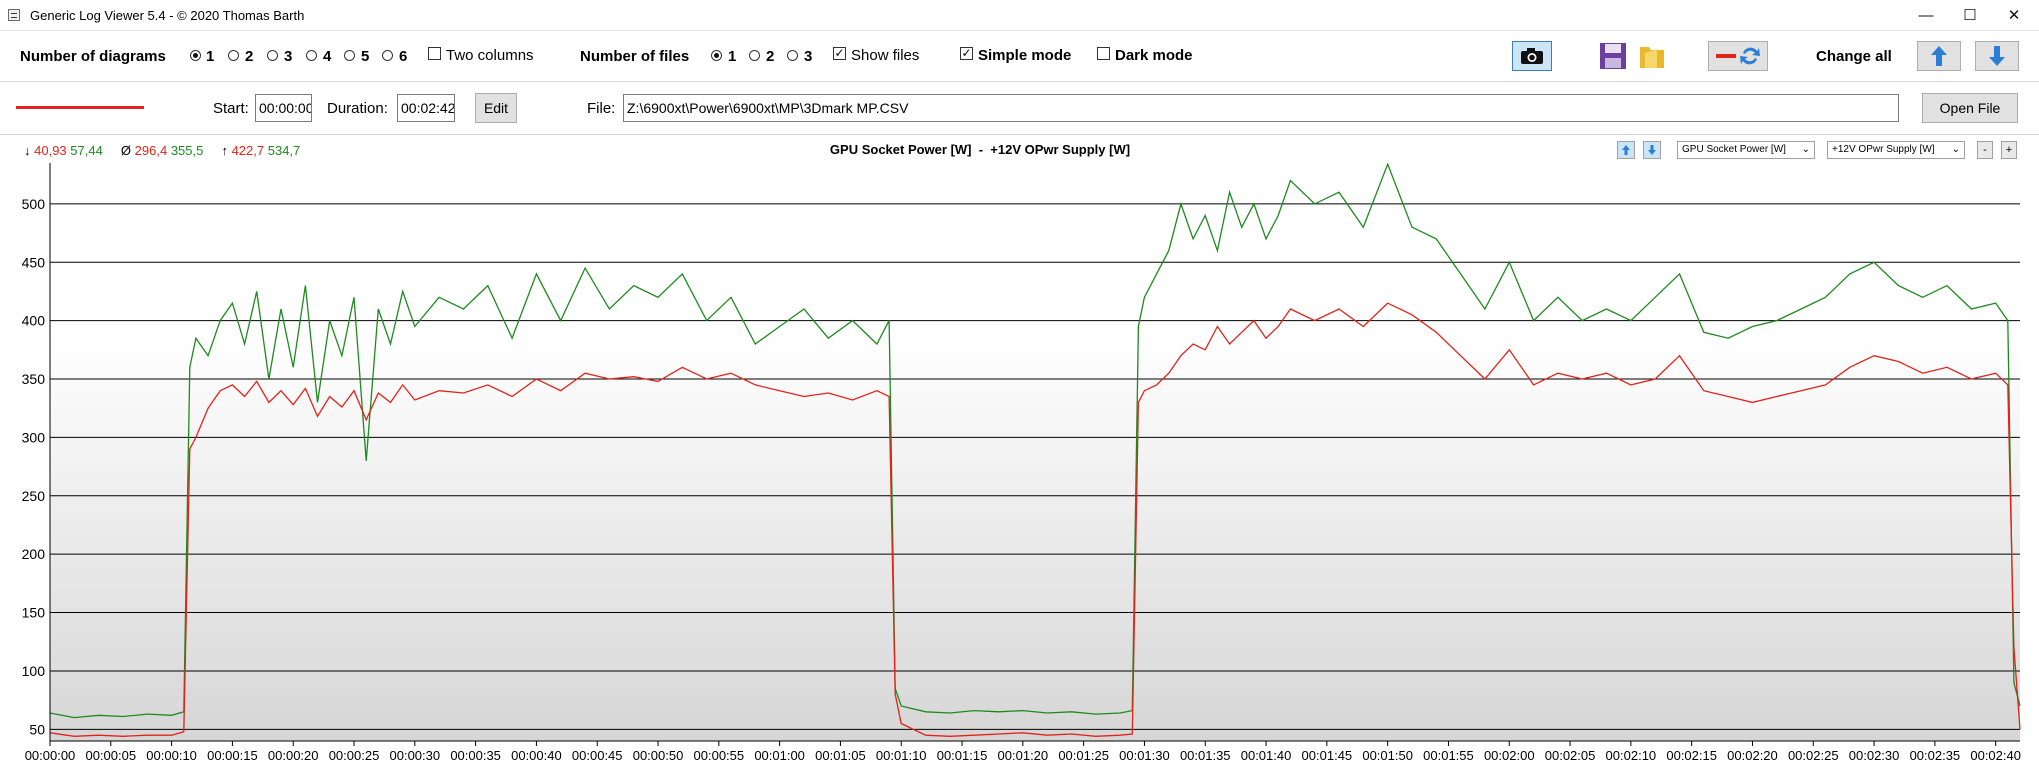 The height and width of the screenshot is (761, 2039). I want to click on dark-mode-checkbox, so click(1103, 53).